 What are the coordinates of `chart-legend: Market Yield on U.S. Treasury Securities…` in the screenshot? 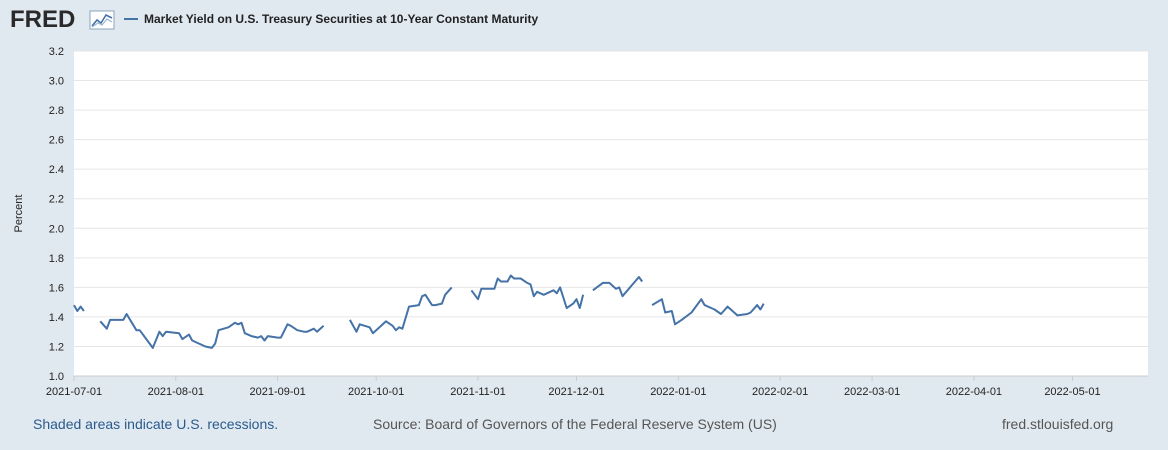 It's located at (331, 19).